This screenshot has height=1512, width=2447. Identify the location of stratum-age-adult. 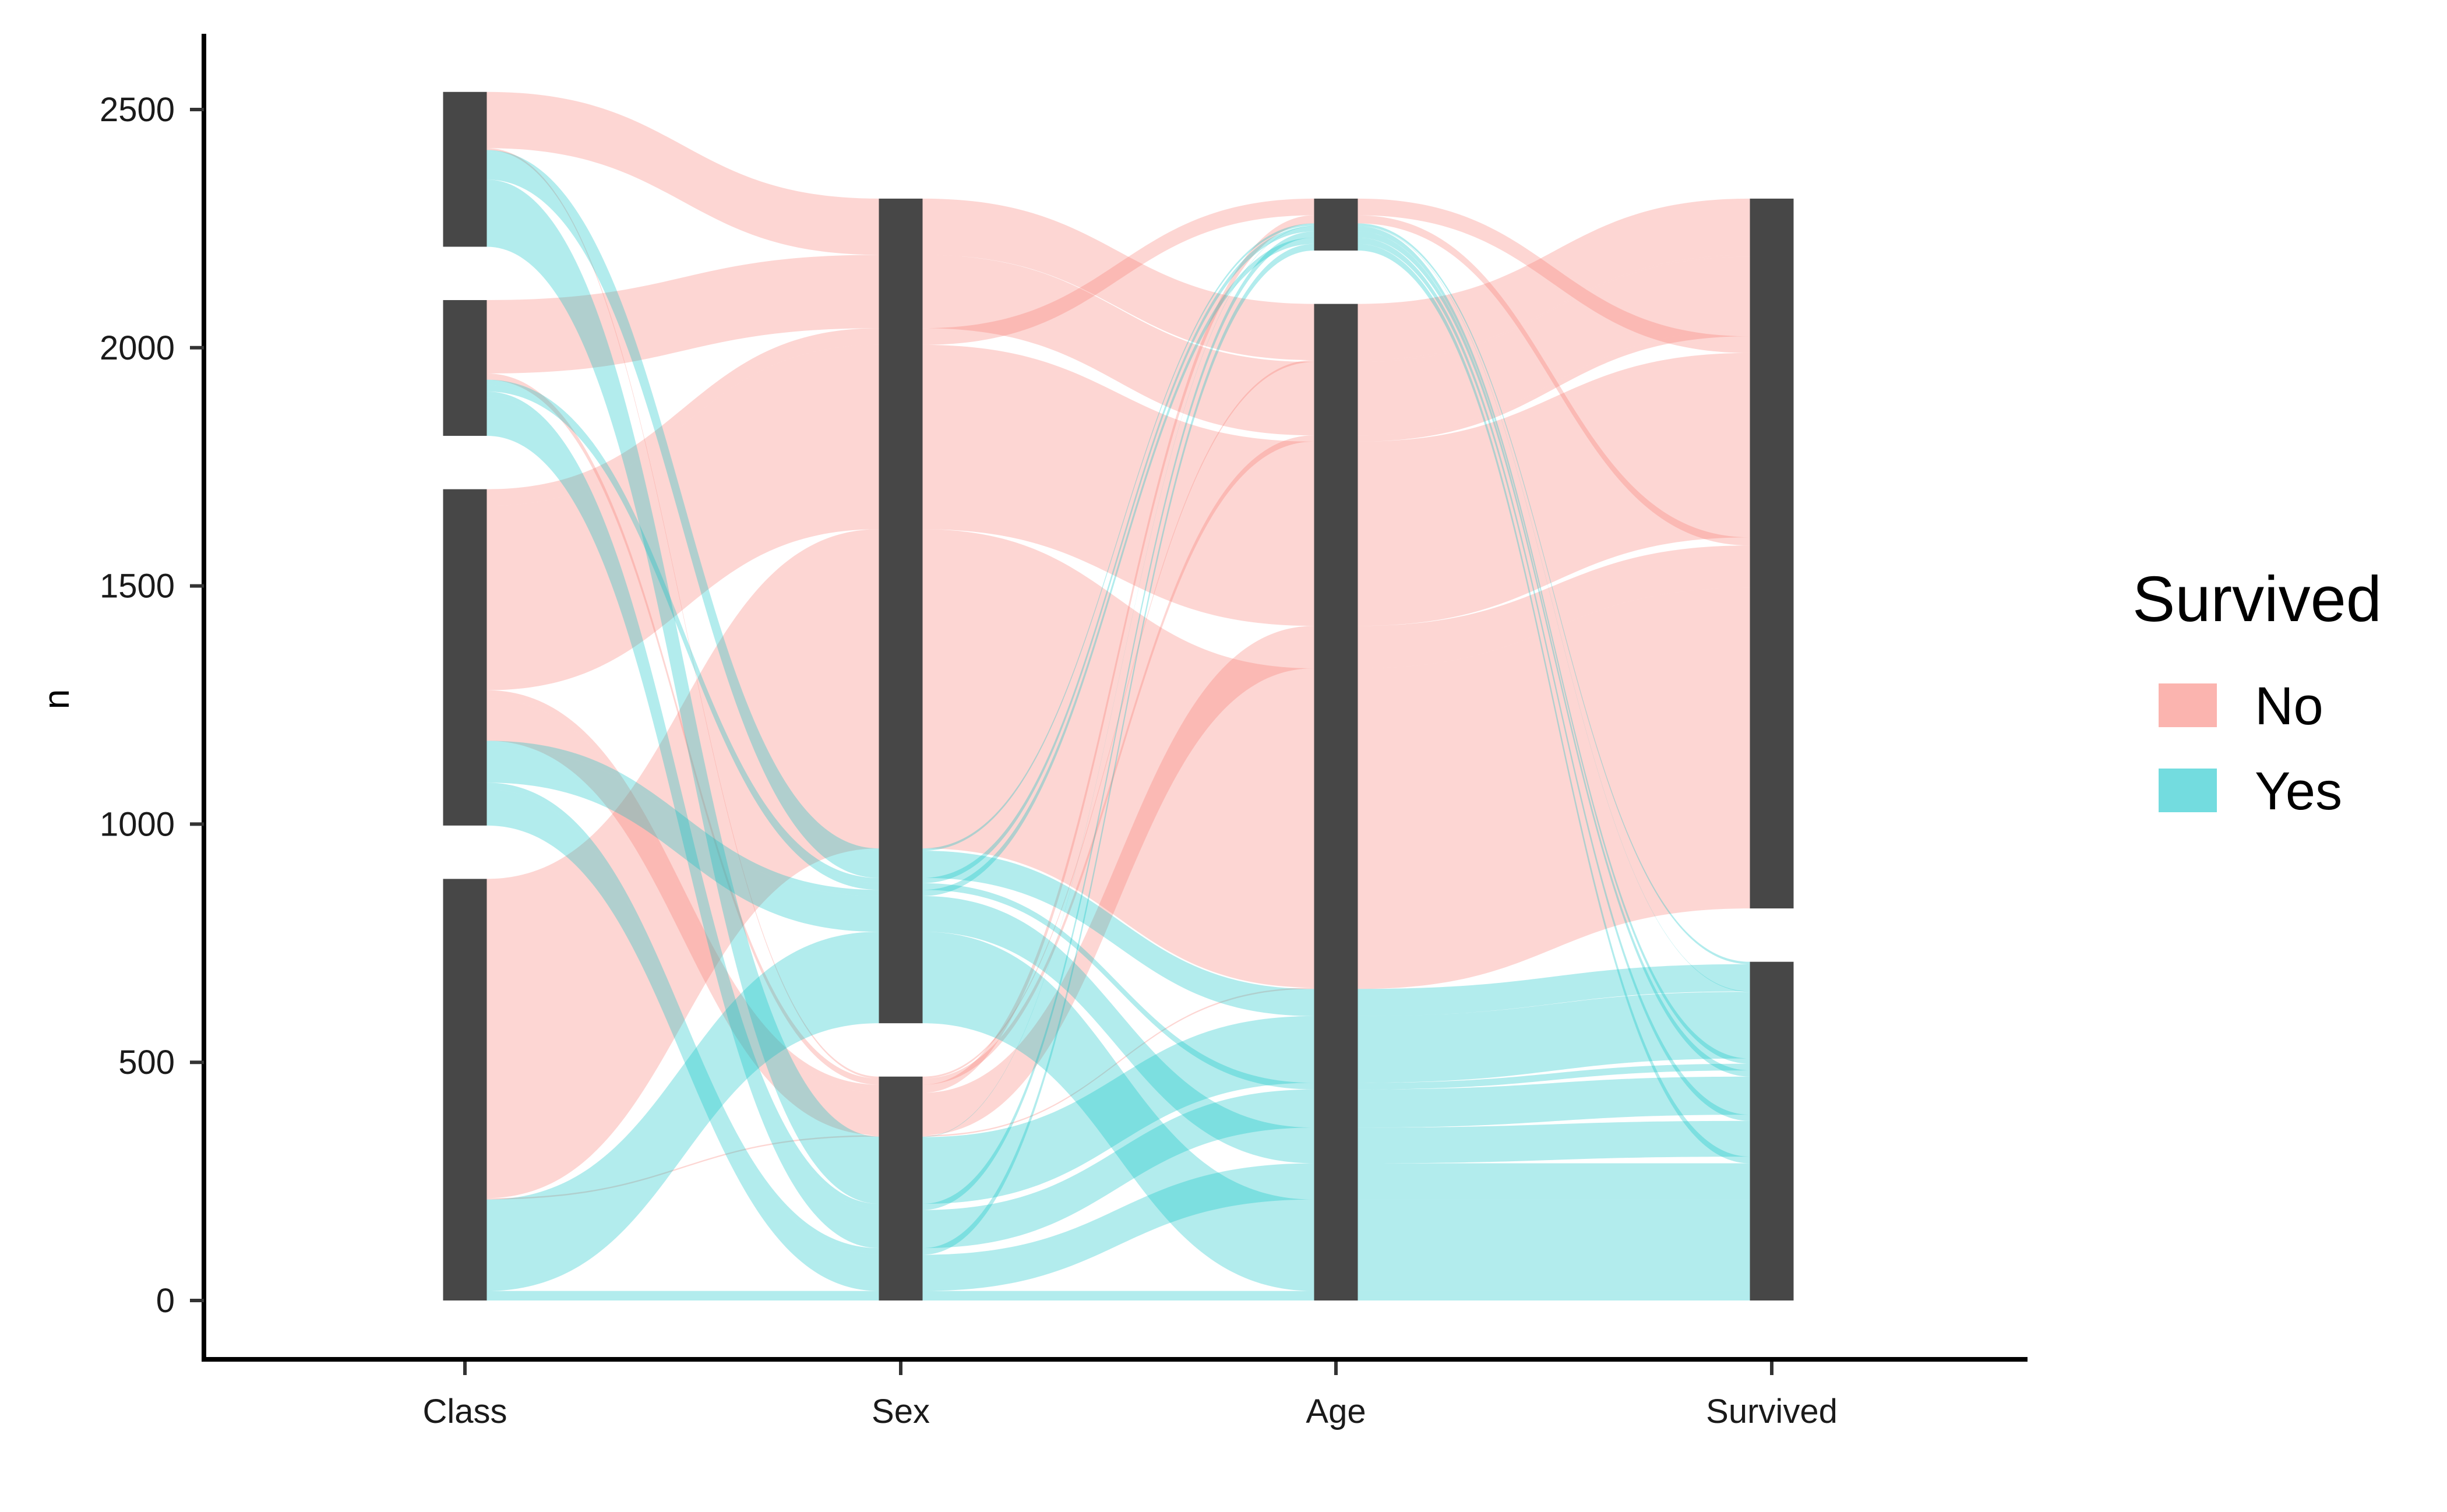
(1336, 802).